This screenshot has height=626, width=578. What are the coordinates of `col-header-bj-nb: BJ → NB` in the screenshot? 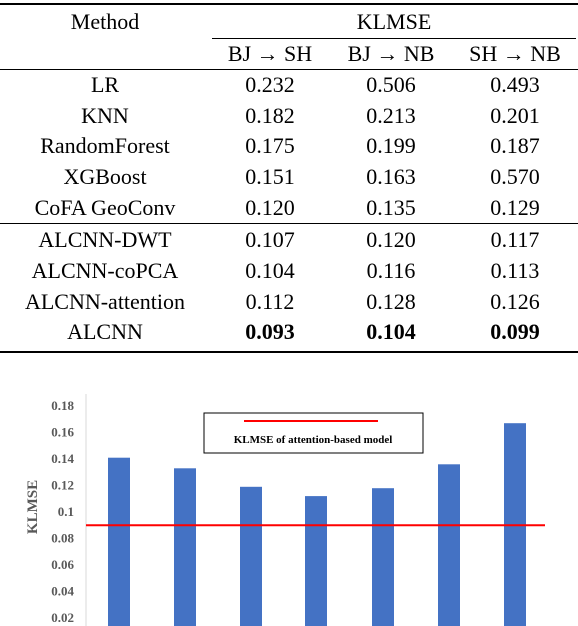 It's located at (391, 53).